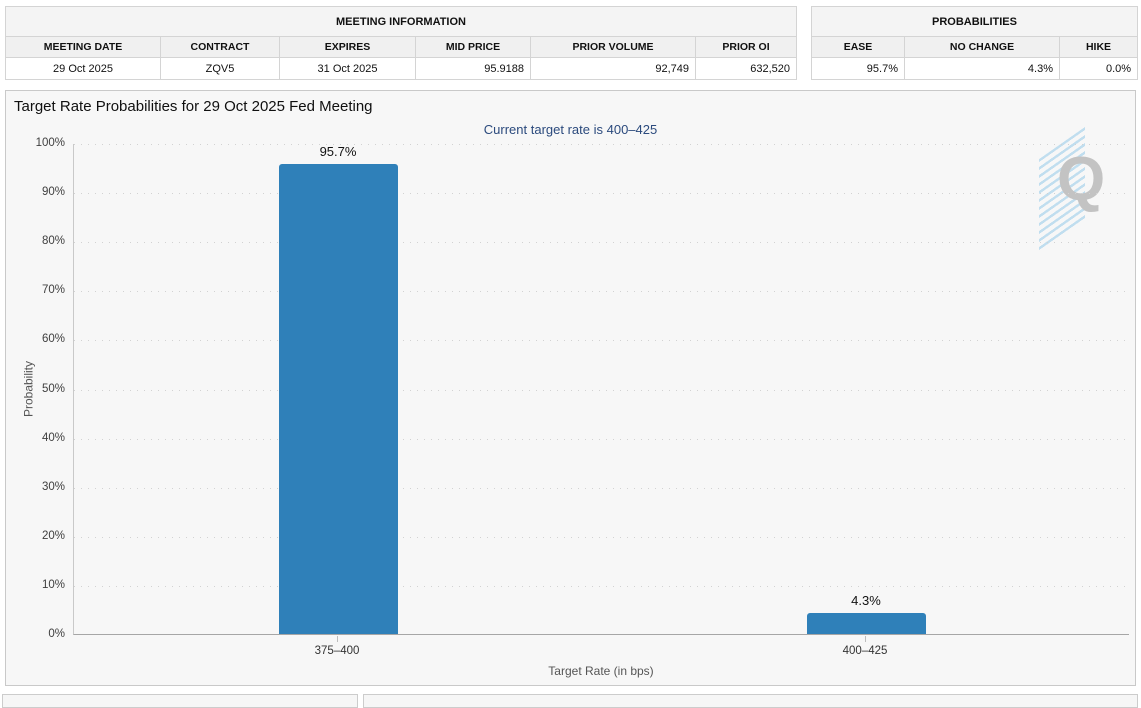 The image size is (1141, 708). I want to click on mid-price-value: 95.9188, so click(473, 68).